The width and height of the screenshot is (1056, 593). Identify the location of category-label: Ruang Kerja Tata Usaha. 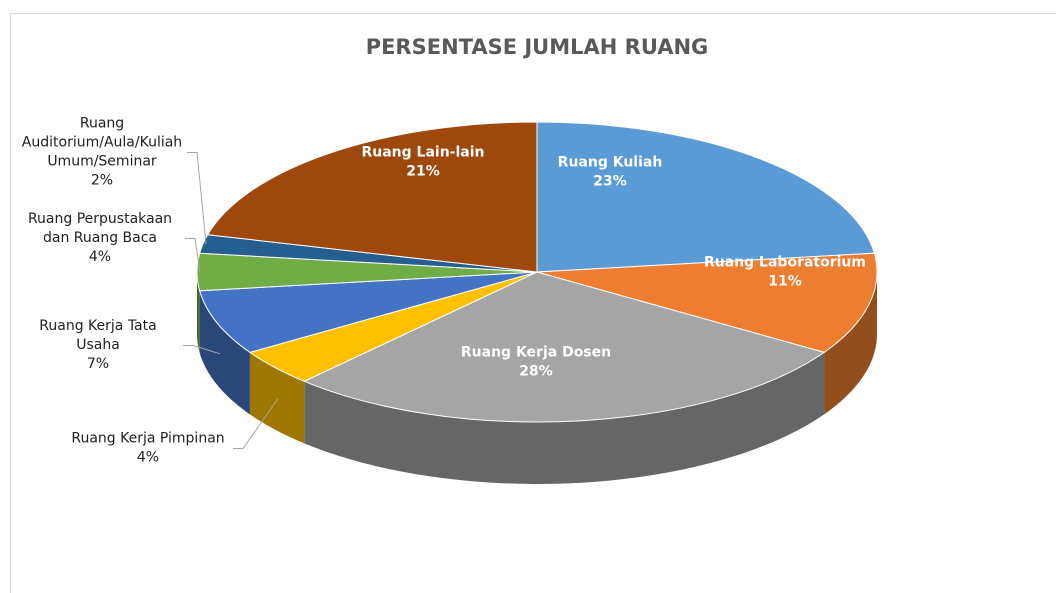
(97, 335).